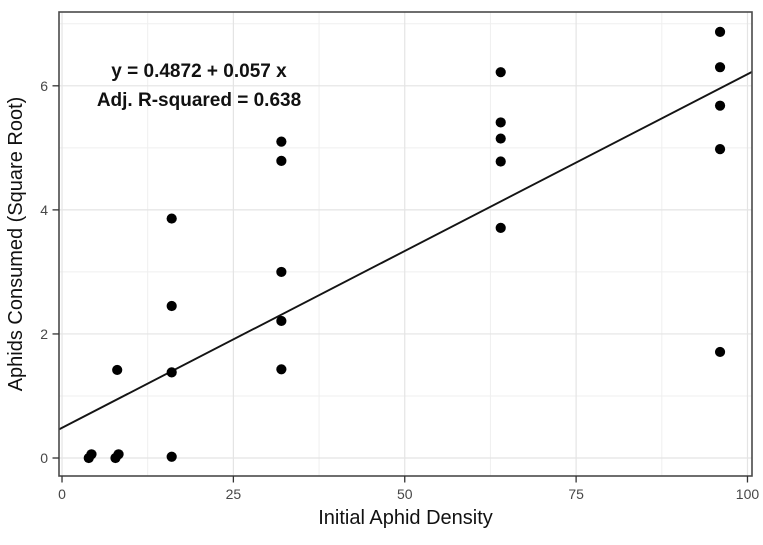 This screenshot has width=763, height=545. What do you see at coordinates (748, 494) in the screenshot?
I see `x-tick-label: 100` at bounding box center [748, 494].